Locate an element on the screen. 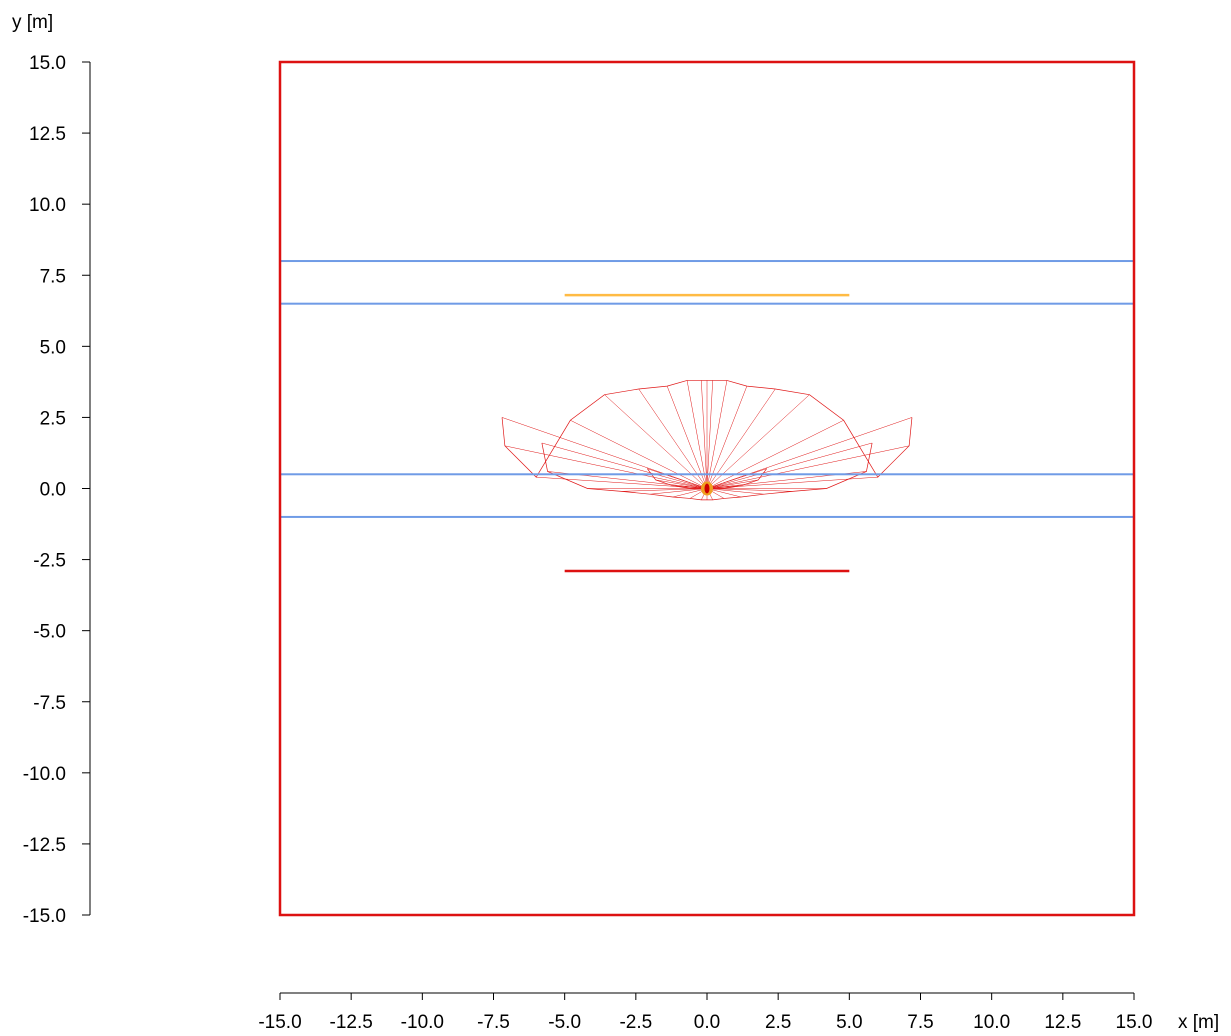 The width and height of the screenshot is (1231, 1036). segments is located at coordinates (707, 433).